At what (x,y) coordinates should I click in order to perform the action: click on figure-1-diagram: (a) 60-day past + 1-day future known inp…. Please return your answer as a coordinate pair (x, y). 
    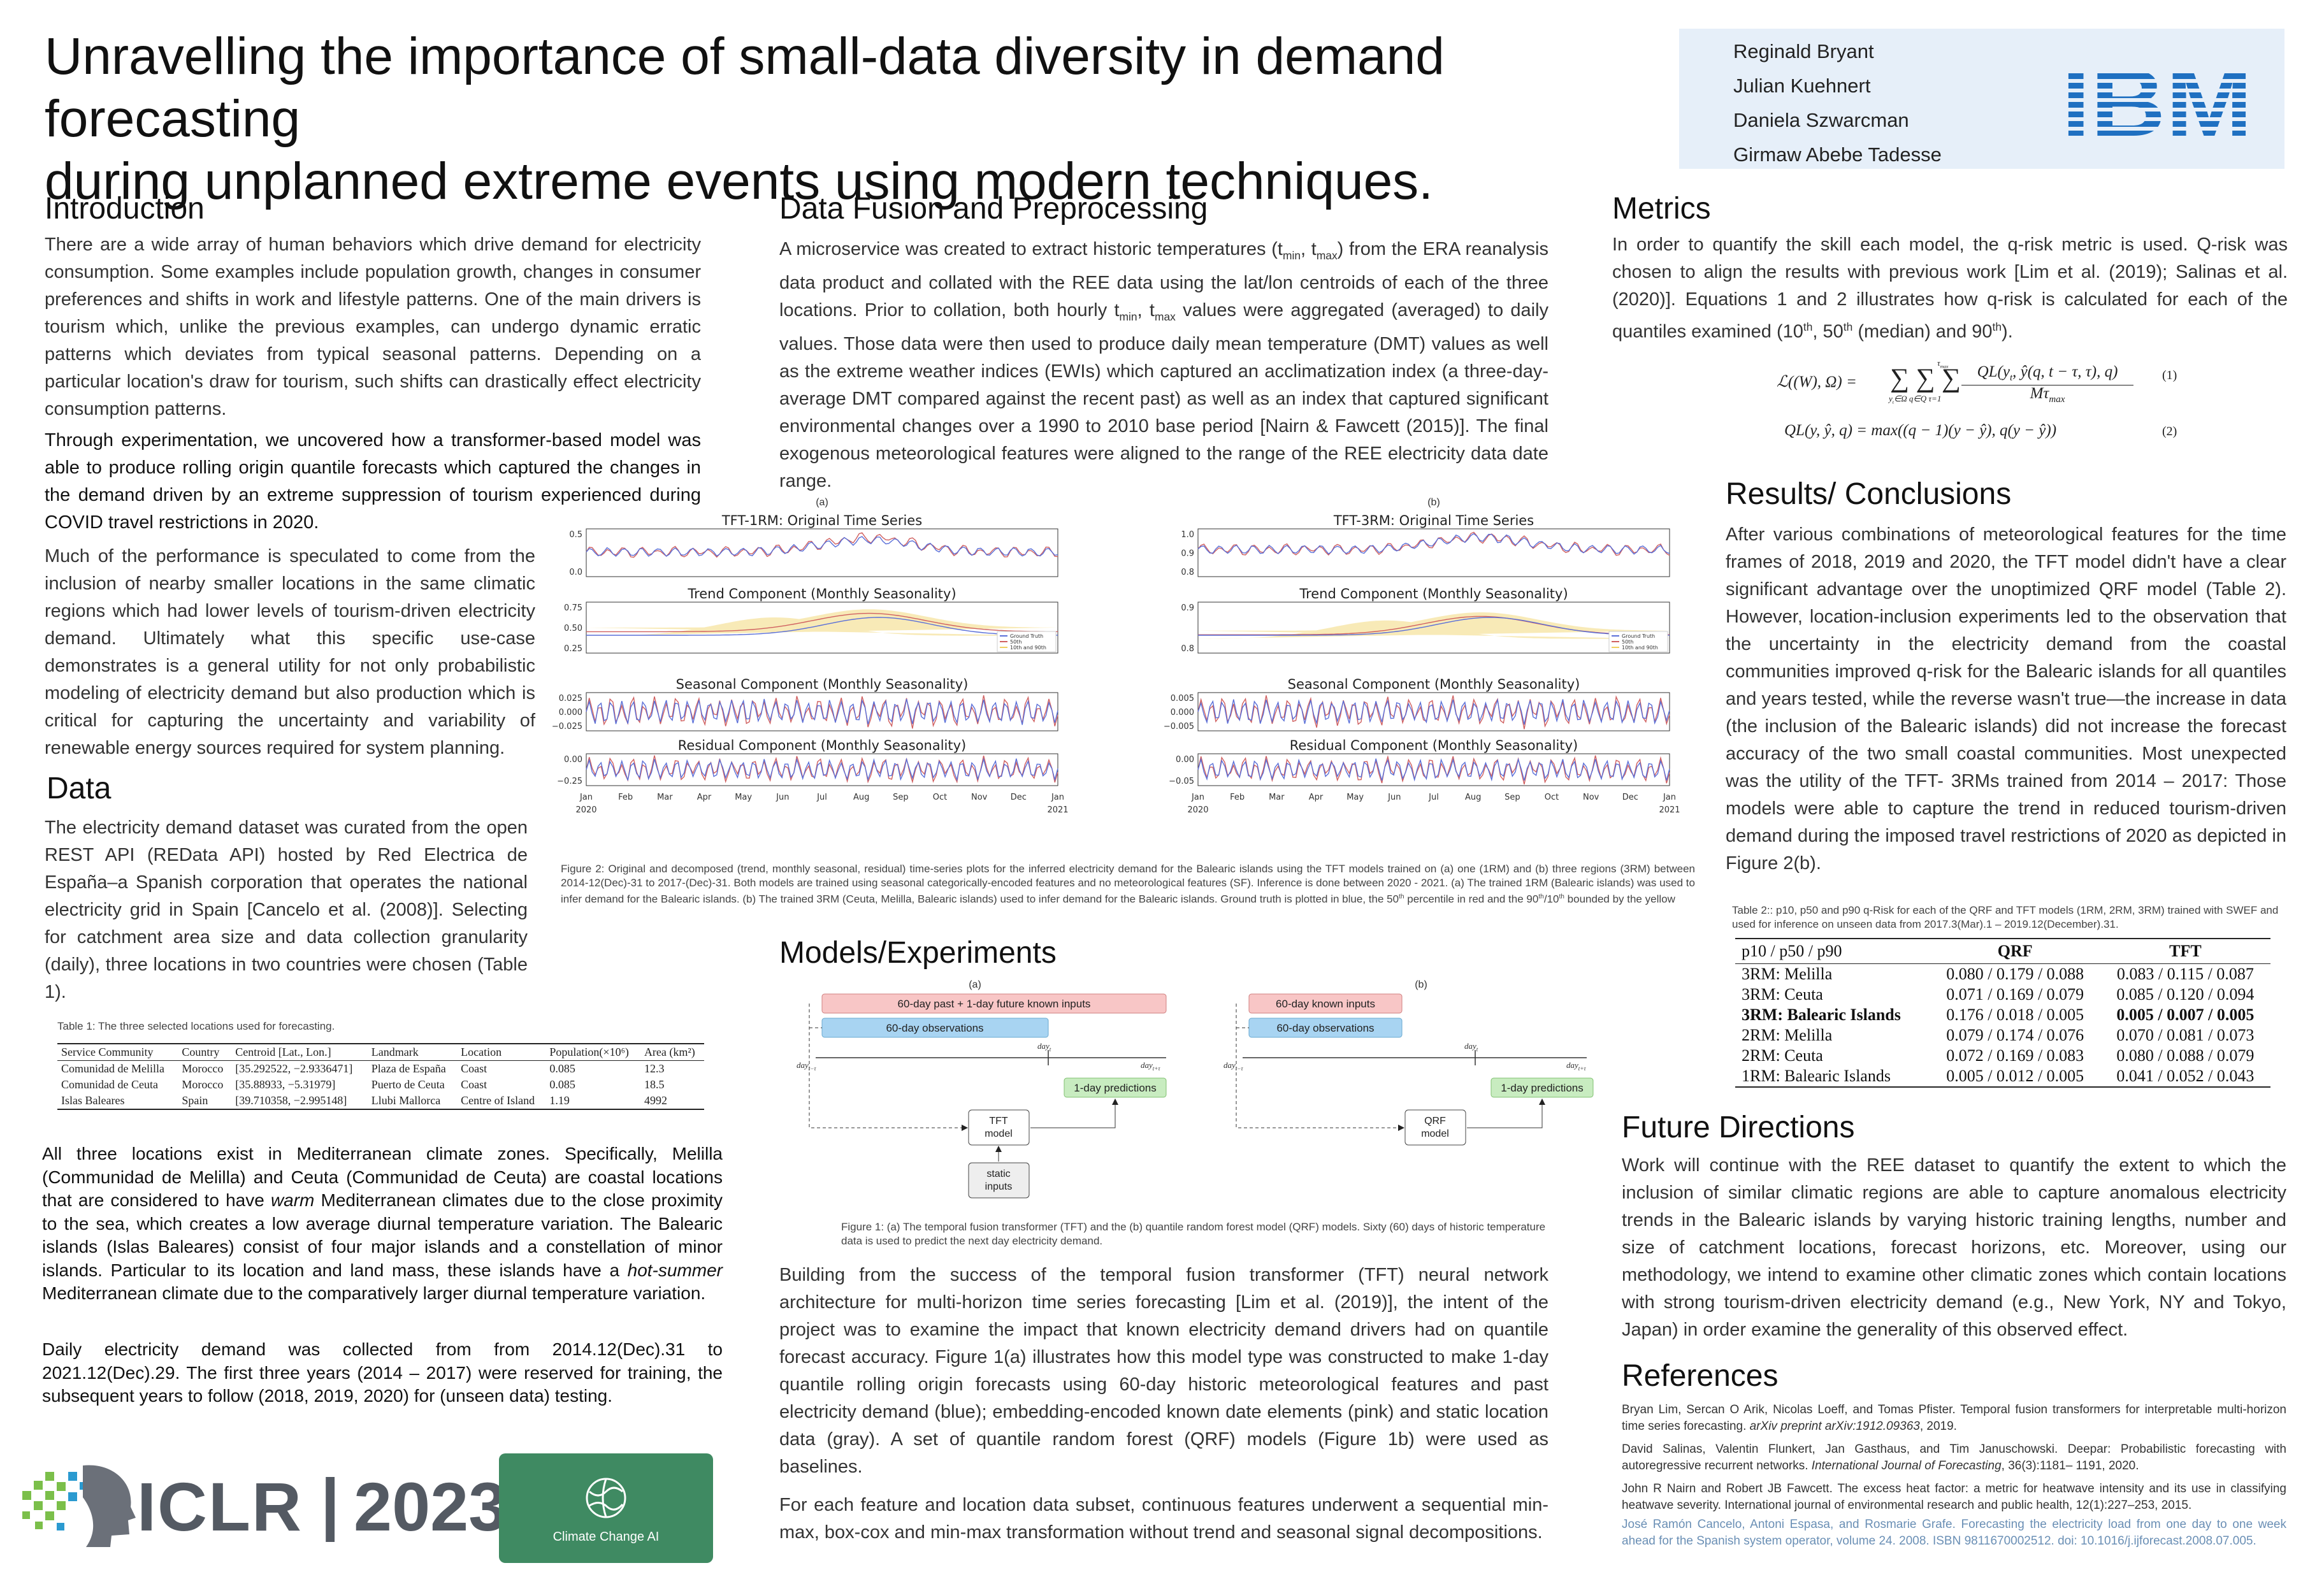
    Looking at the image, I should click on (1195, 1089).